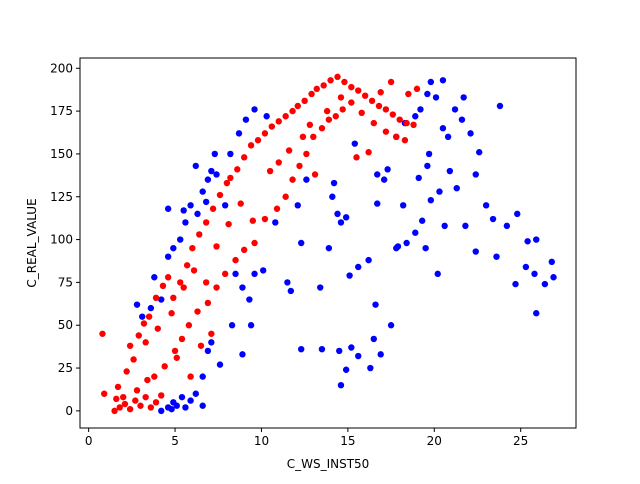 This screenshot has width=640, height=484. I want to click on x-tick-label: 0, so click(89, 441).